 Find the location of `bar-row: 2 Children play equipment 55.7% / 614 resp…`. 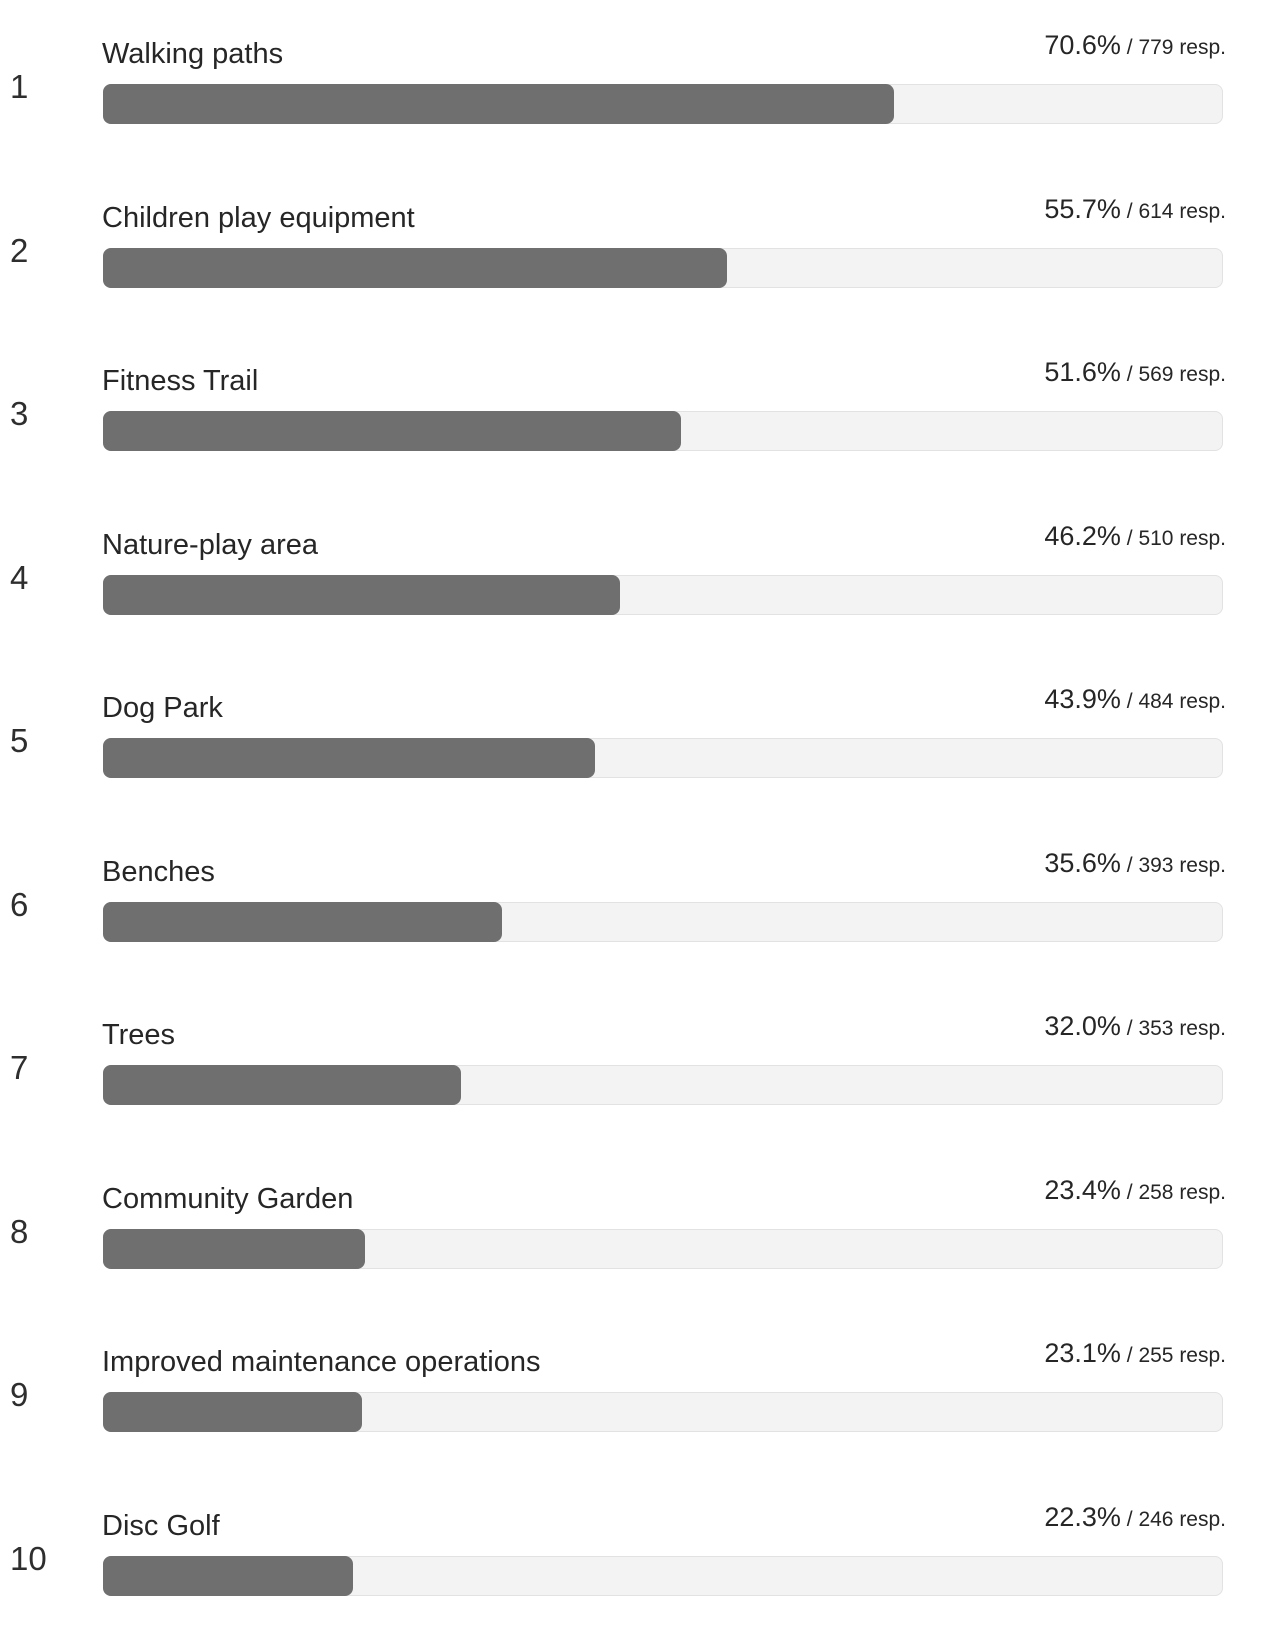

bar-row: 2 Children play equipment 55.7% / 614 resp… is located at coordinates (638, 259).